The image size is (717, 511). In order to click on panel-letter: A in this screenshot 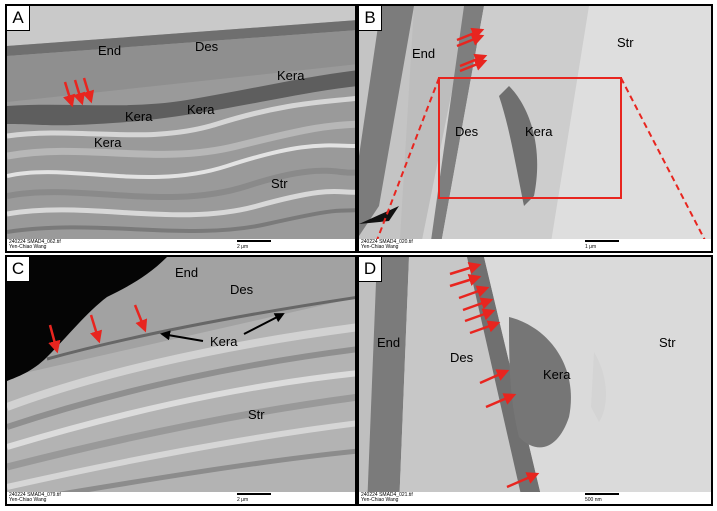, I will do `click(18, 18)`.